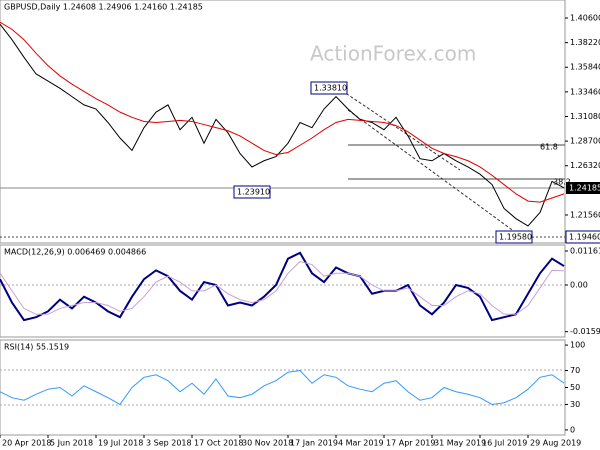 This screenshot has width=600, height=450. What do you see at coordinates (267, 443) in the screenshot?
I see `x-tick-label: 30 Nov 2018` at bounding box center [267, 443].